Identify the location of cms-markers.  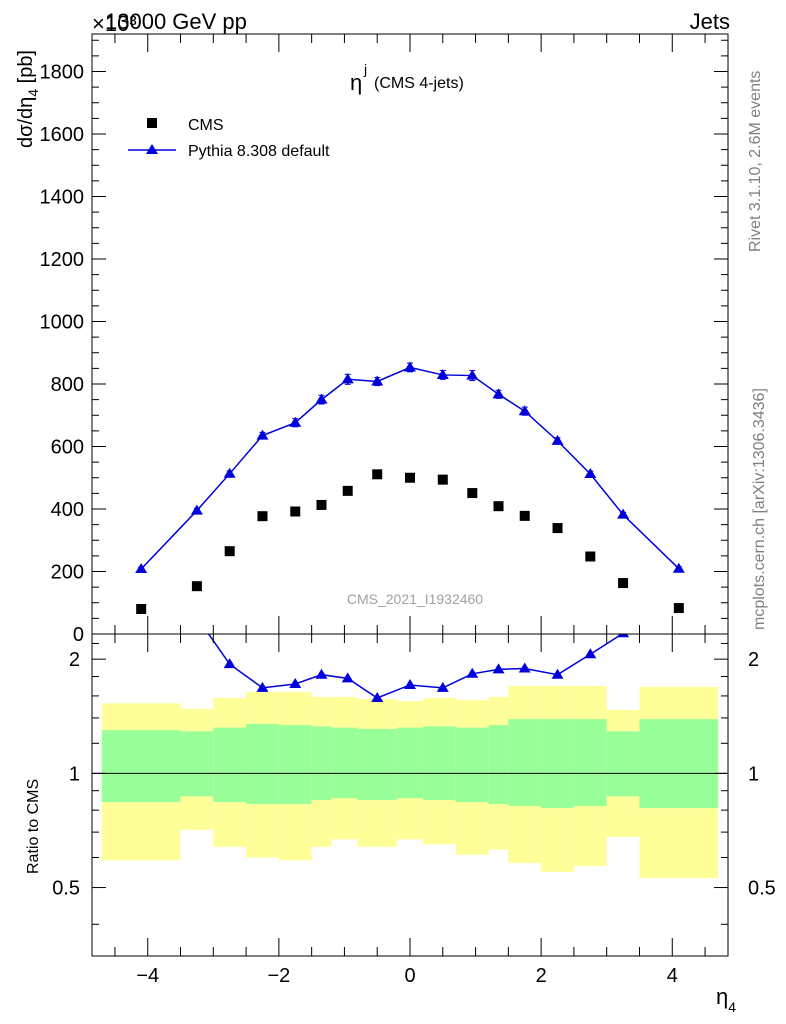
(410, 541).